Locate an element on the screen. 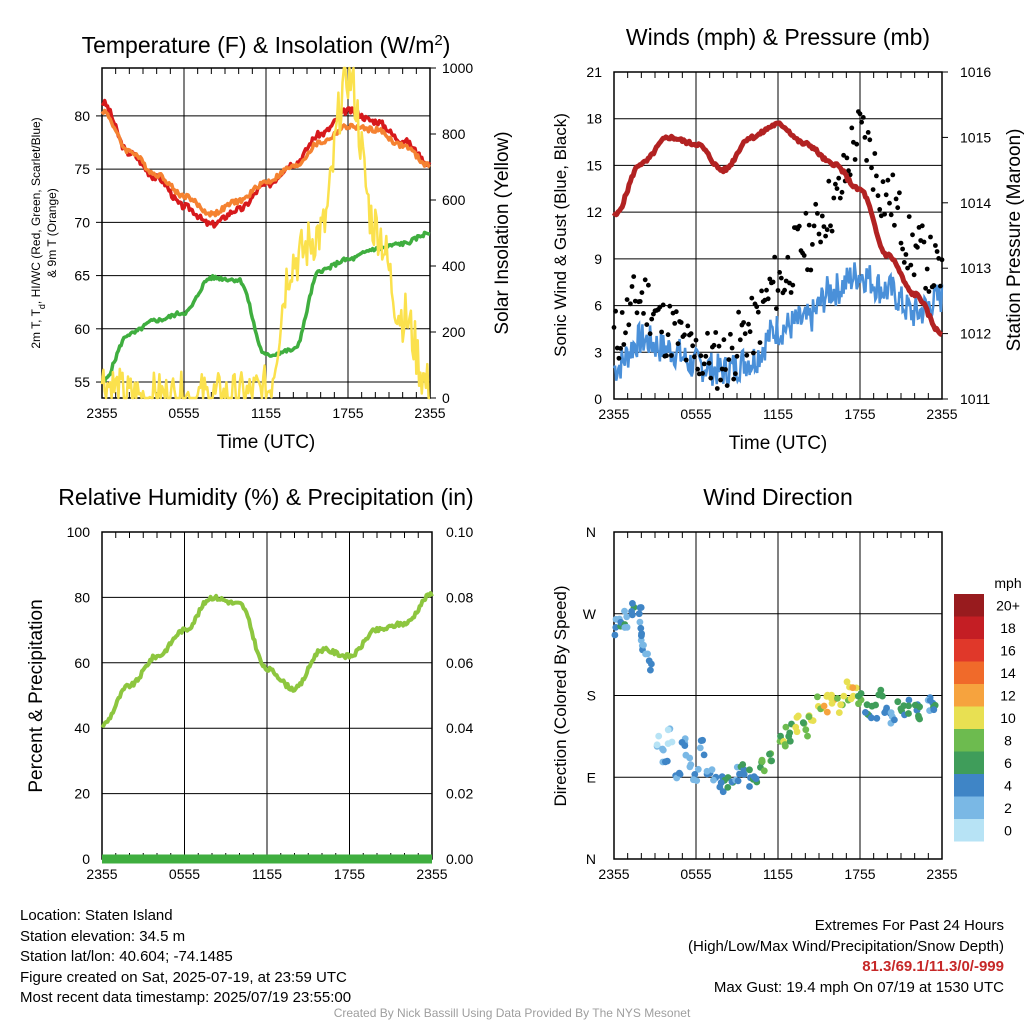 This screenshot has width=1024, height=1024. y-tick-label: 12 is located at coordinates (594, 212).